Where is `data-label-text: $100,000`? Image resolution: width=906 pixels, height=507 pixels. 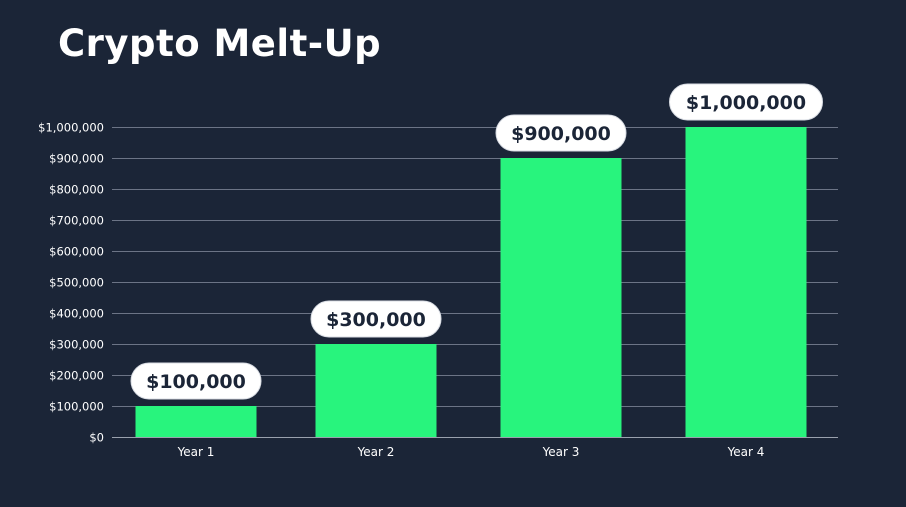
data-label-text: $100,000 is located at coordinates (196, 382).